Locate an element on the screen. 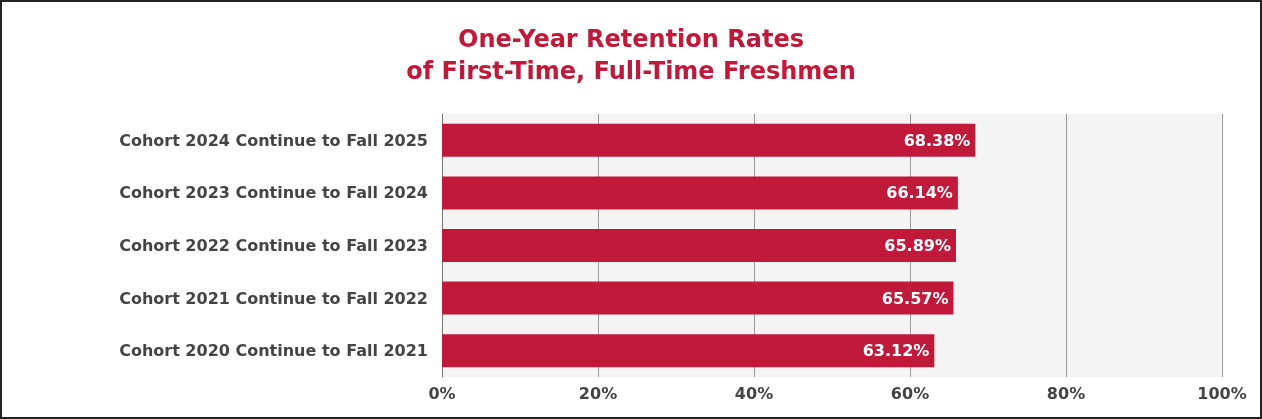 This screenshot has width=1262, height=419. x-tick-label: 80% is located at coordinates (1066, 393).